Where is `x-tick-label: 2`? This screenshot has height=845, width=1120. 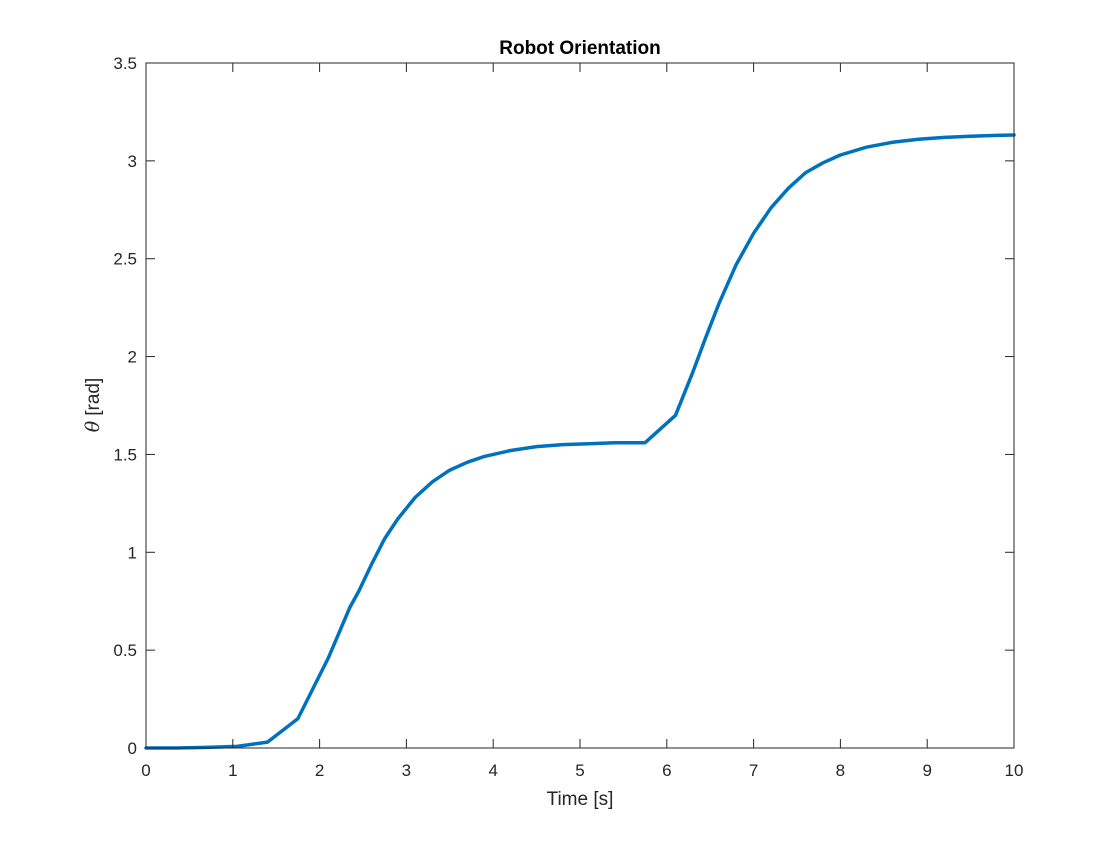
x-tick-label: 2 is located at coordinates (319, 770).